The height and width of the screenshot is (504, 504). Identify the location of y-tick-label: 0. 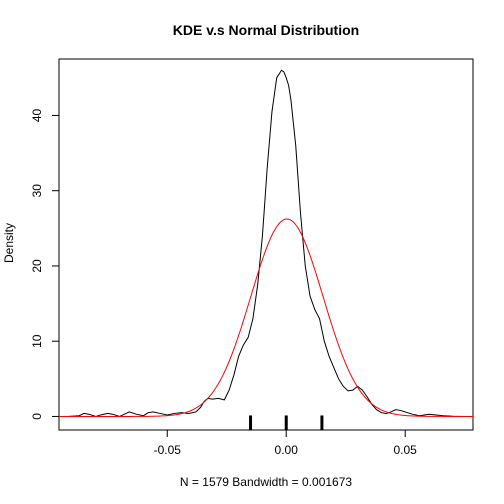
(37, 416).